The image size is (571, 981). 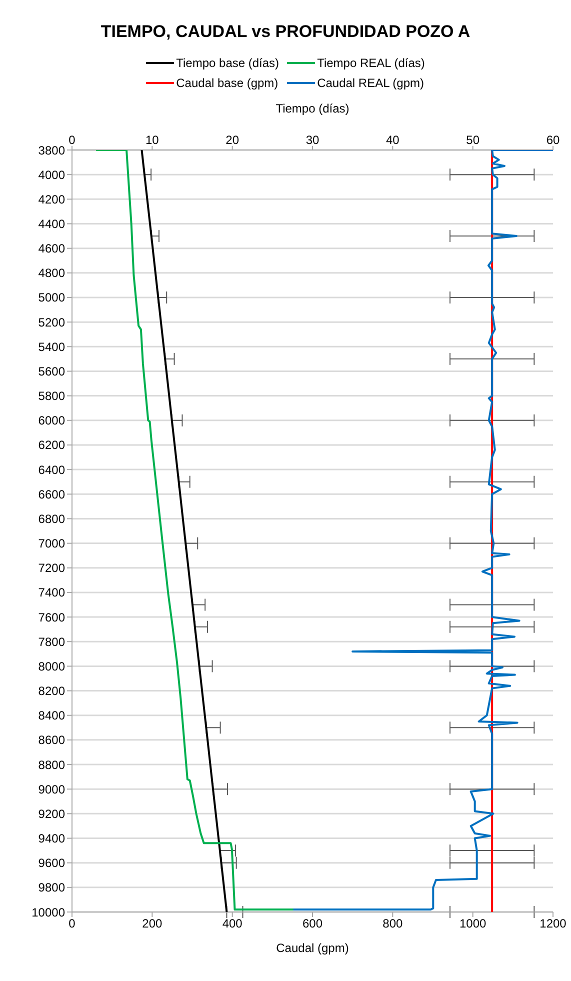 I want to click on x-tick-label: 800, so click(x=392, y=923).